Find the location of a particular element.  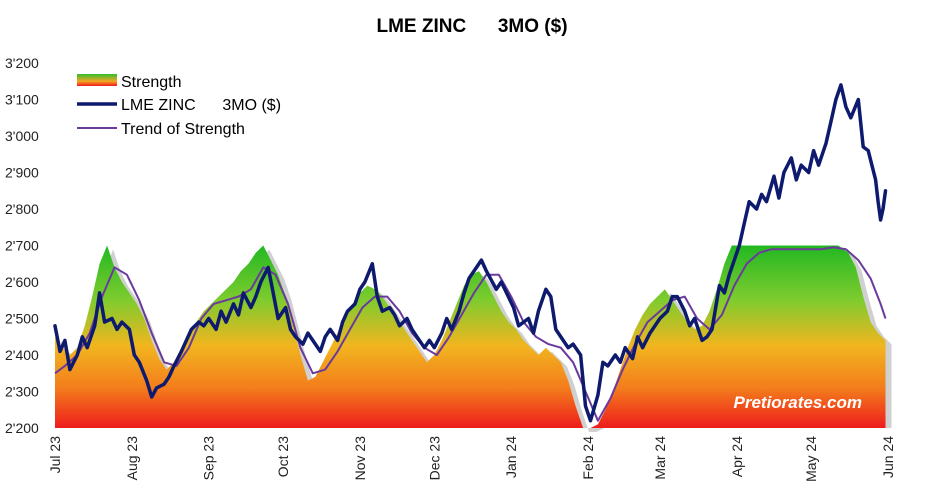

x-tick-label: Mar 24 is located at coordinates (660, 458).